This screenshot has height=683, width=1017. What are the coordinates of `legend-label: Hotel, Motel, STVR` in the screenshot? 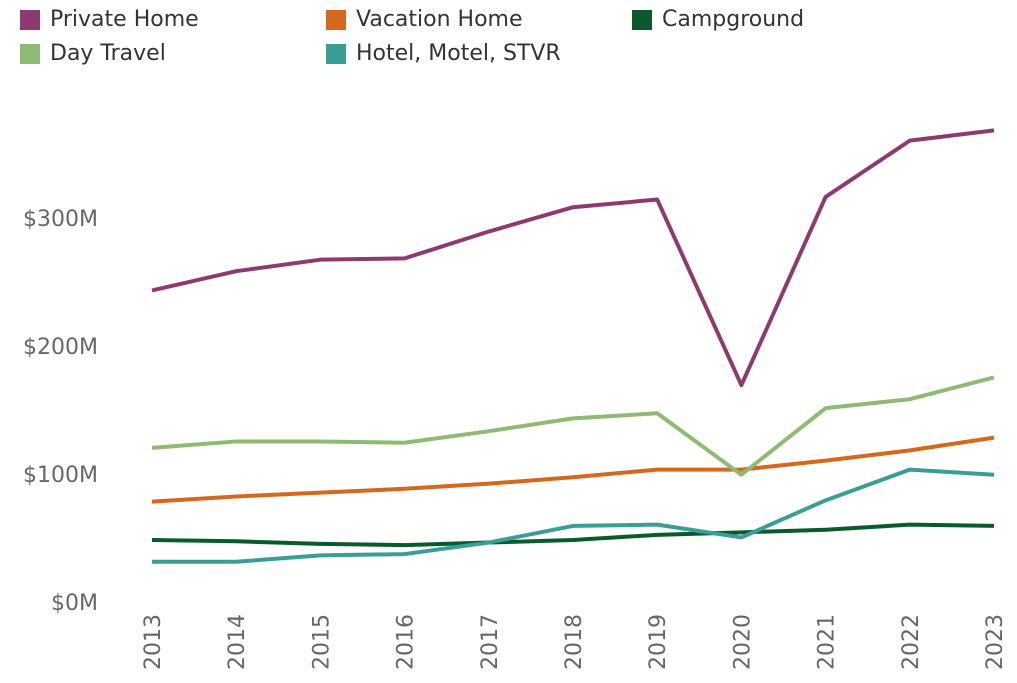 It's located at (458, 53).